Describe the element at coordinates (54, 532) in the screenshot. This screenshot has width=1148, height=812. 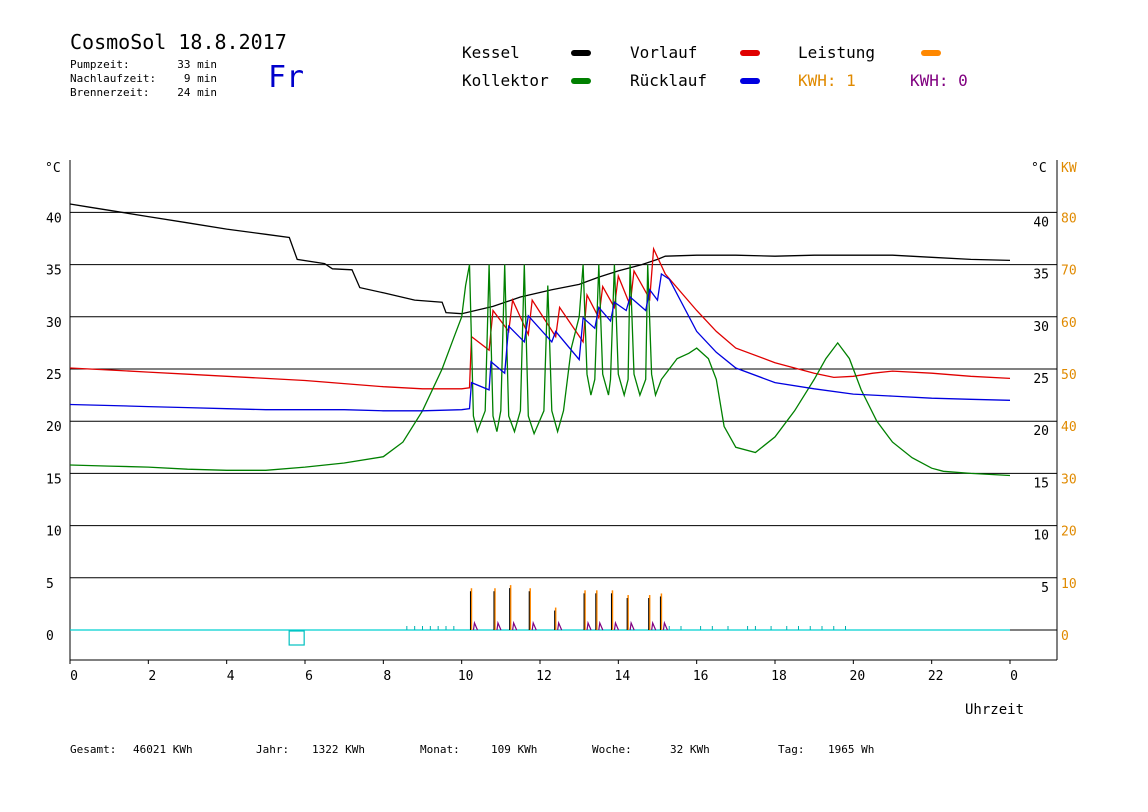
I see `y-tick-left: 10` at that location.